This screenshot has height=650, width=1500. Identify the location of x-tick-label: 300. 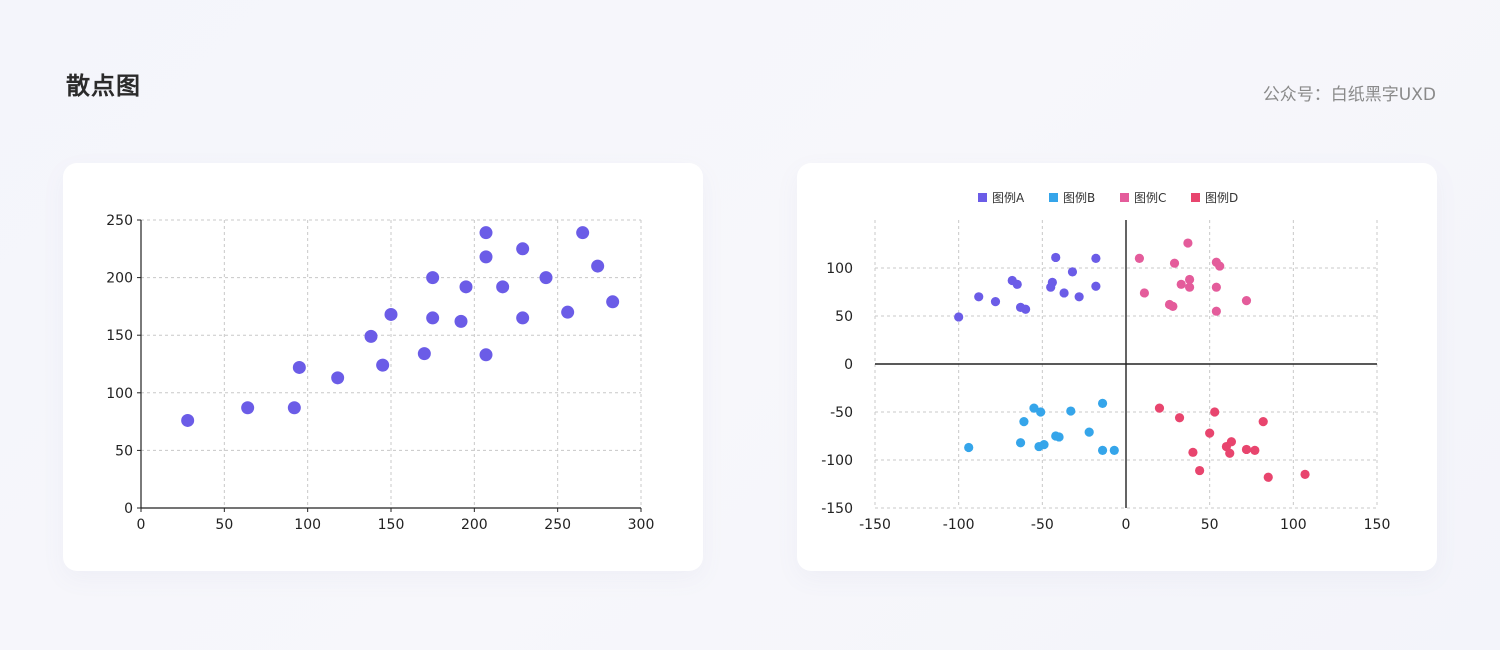
(641, 525).